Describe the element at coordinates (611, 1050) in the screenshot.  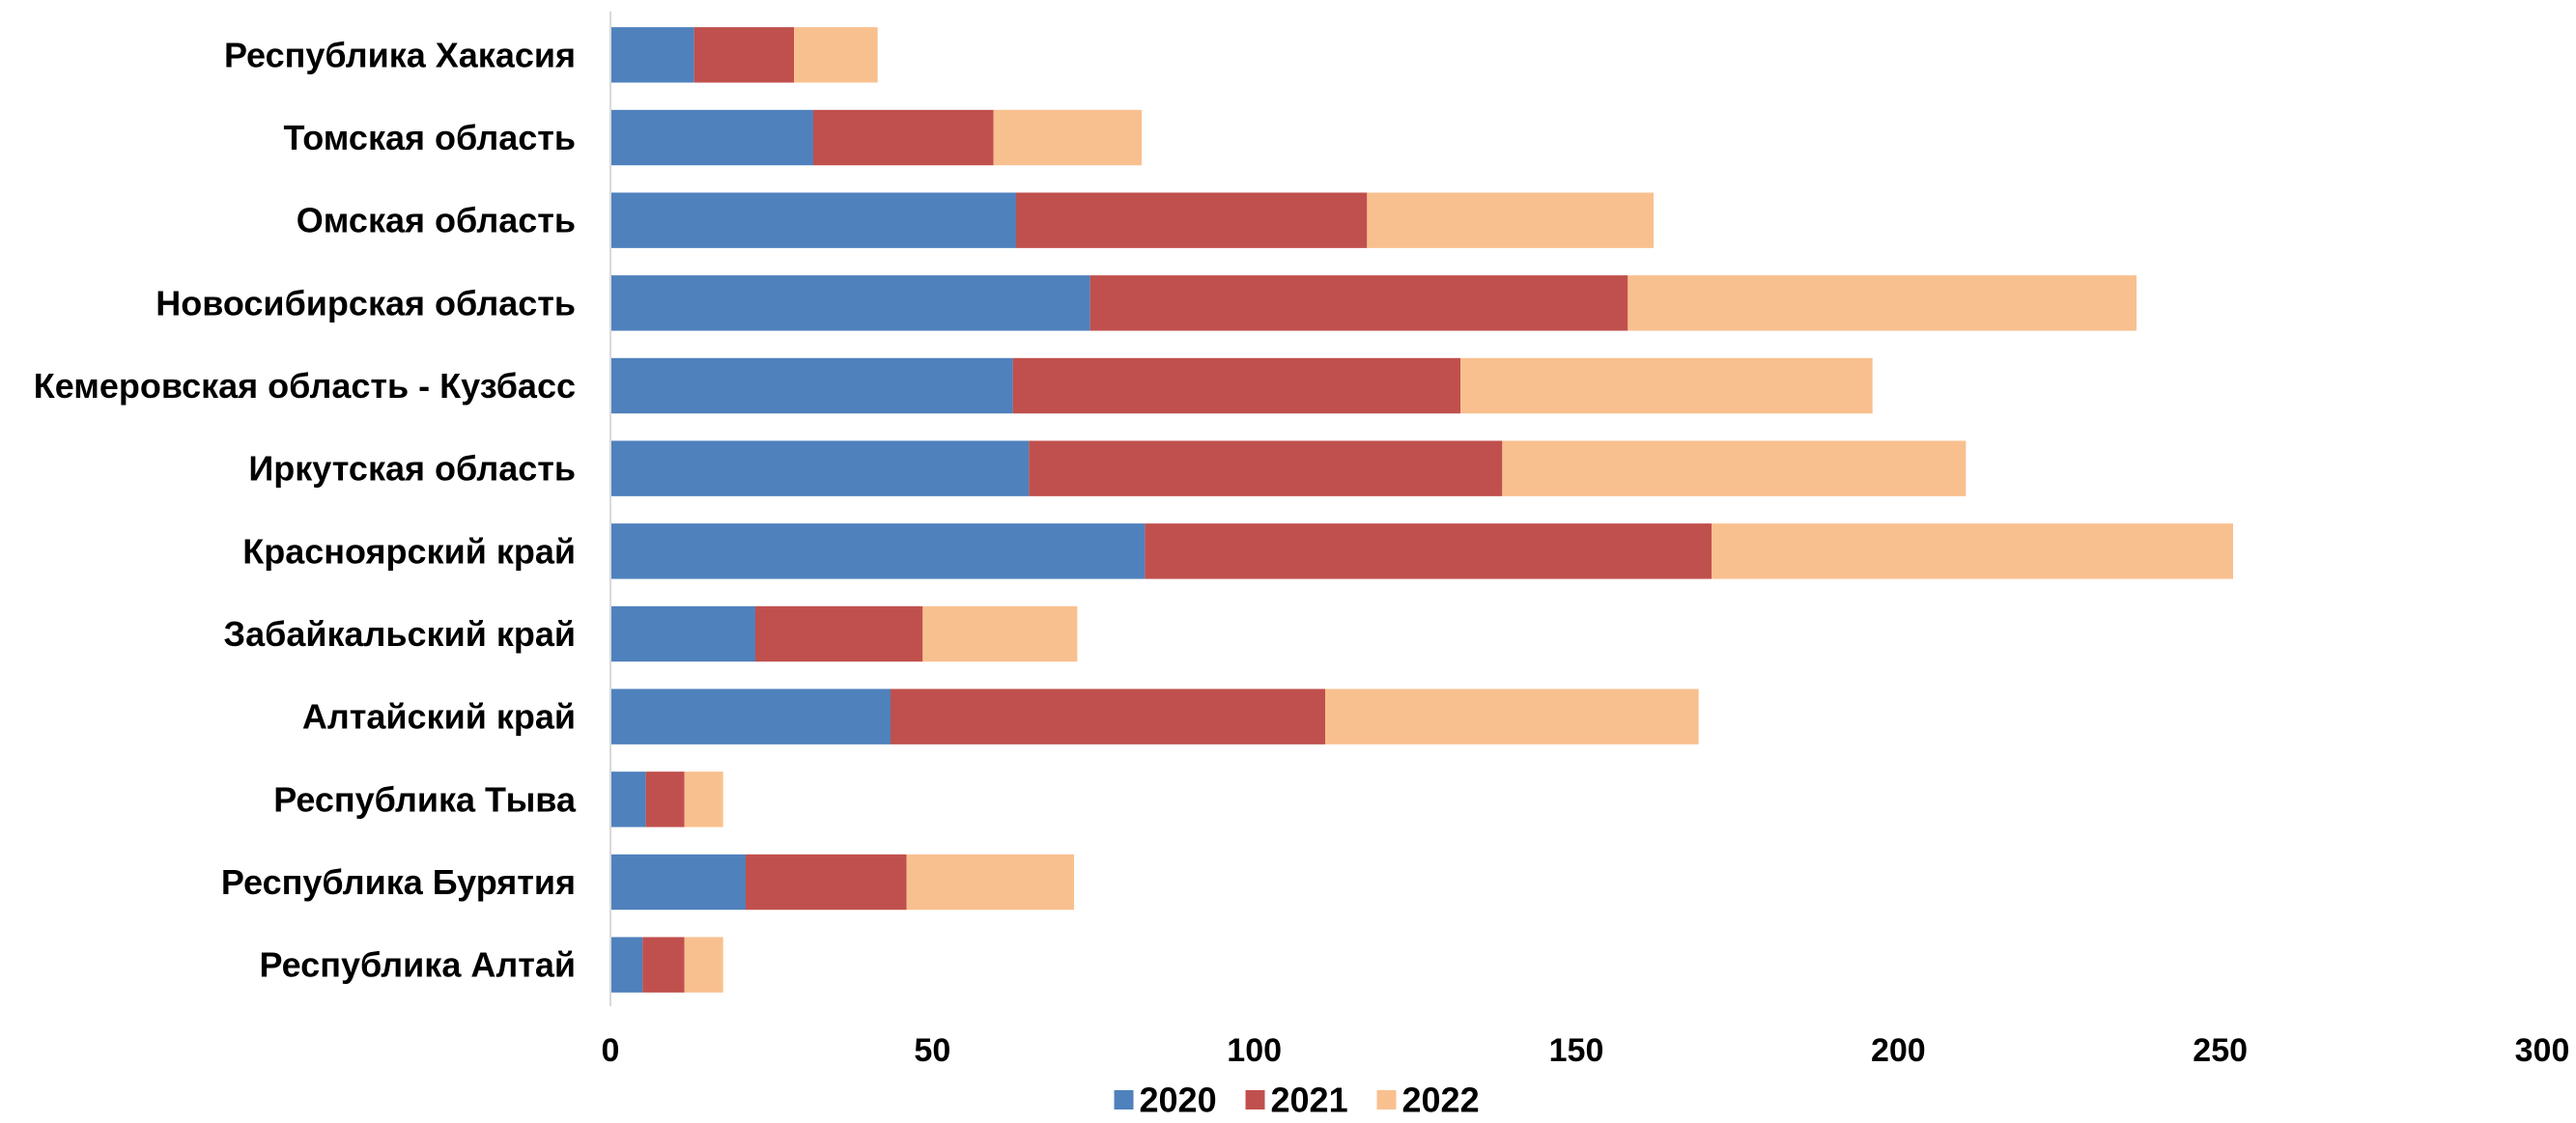
I see `x-tick-label: 0` at that location.